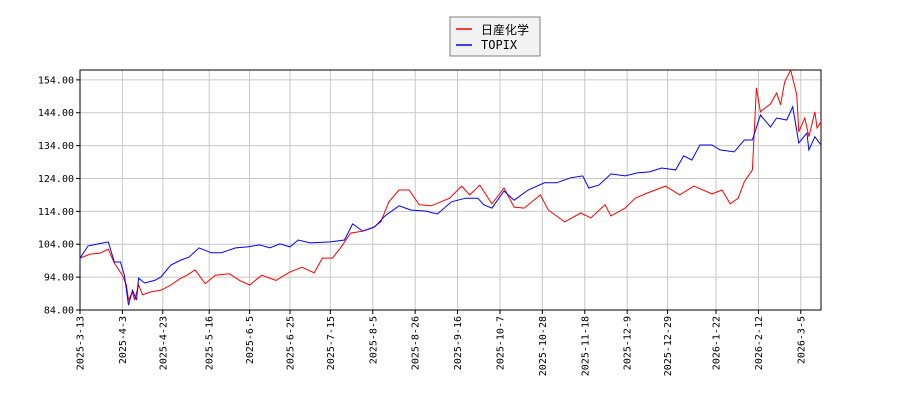 The height and width of the screenshot is (404, 900). I want to click on legend-label-1: TOPIX, so click(499, 45).